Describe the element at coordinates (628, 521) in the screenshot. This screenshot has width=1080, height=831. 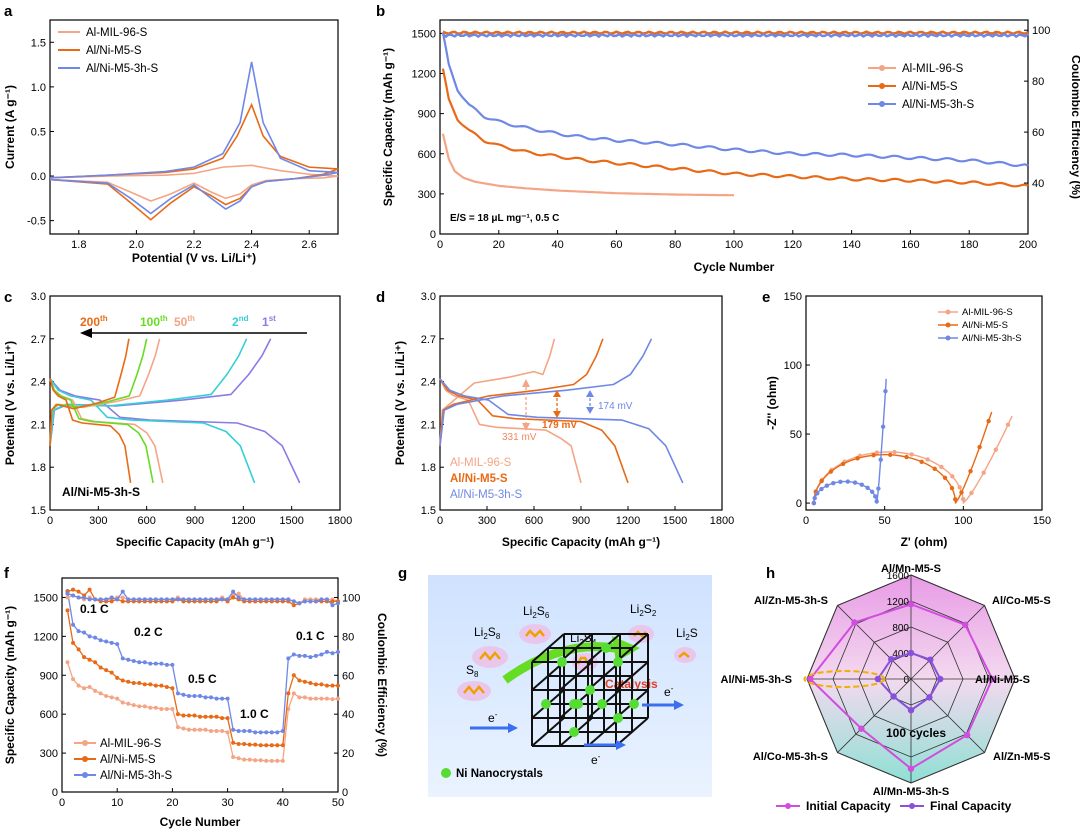
I see `x-tick-label: 1200` at that location.